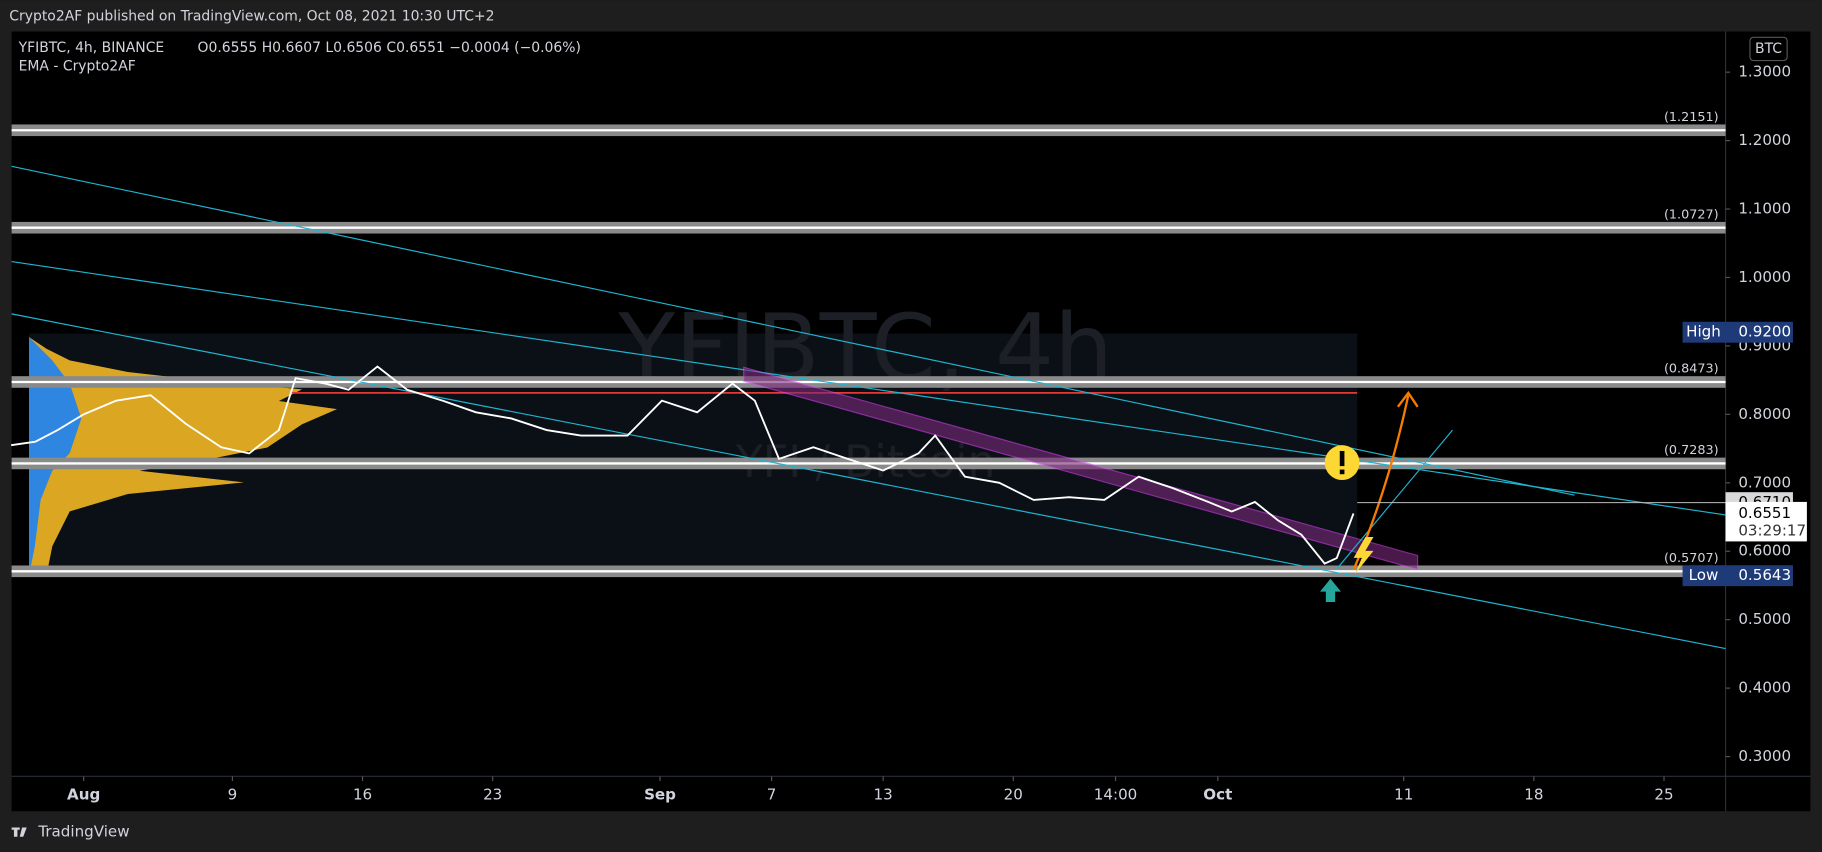 The width and height of the screenshot is (1822, 852). Describe the element at coordinates (1772, 530) in the screenshot. I see `countdown: 03:29:17` at that location.